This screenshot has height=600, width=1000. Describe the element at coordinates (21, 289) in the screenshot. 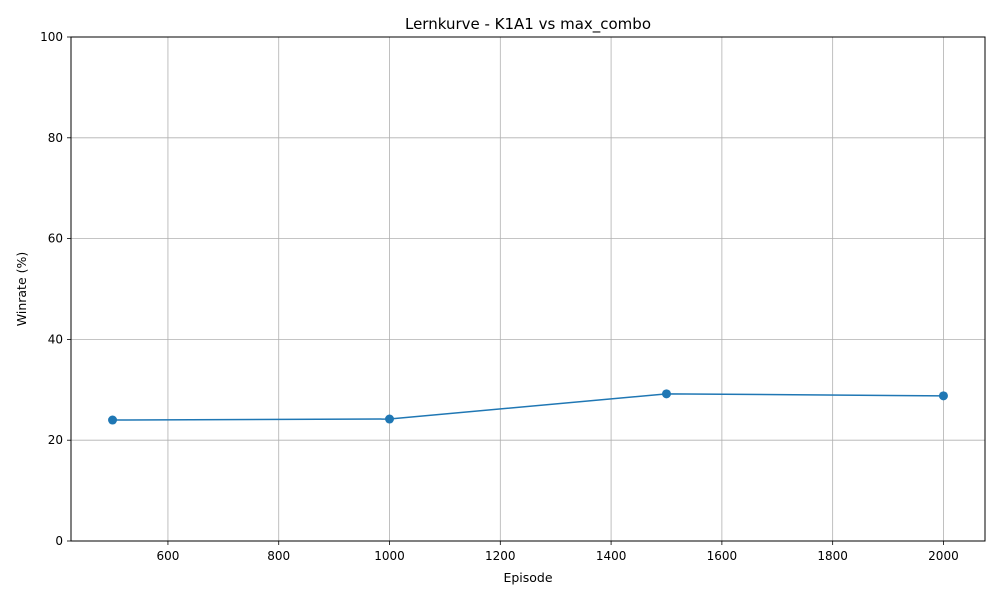

I see `y-axis-label: Winrate (%)` at that location.